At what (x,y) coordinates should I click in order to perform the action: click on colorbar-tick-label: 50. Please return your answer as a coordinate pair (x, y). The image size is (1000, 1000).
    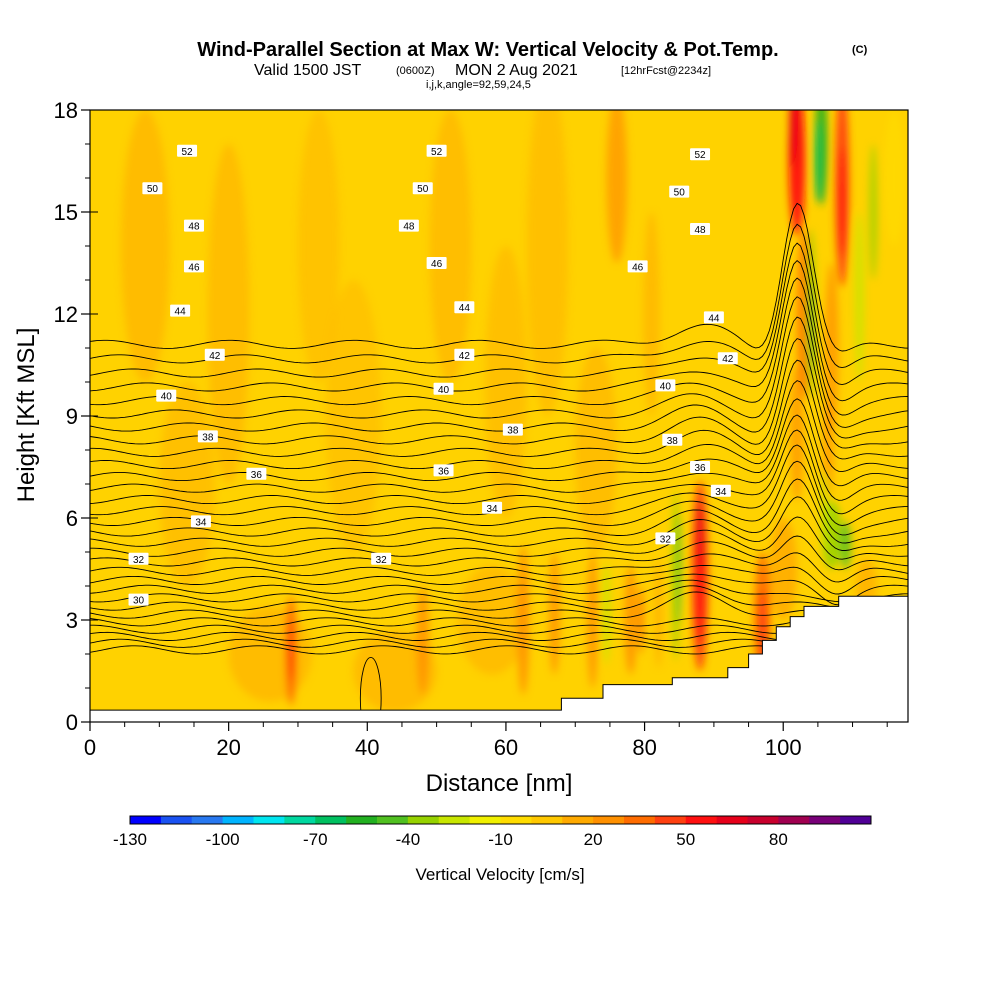
    Looking at the image, I should click on (685, 839).